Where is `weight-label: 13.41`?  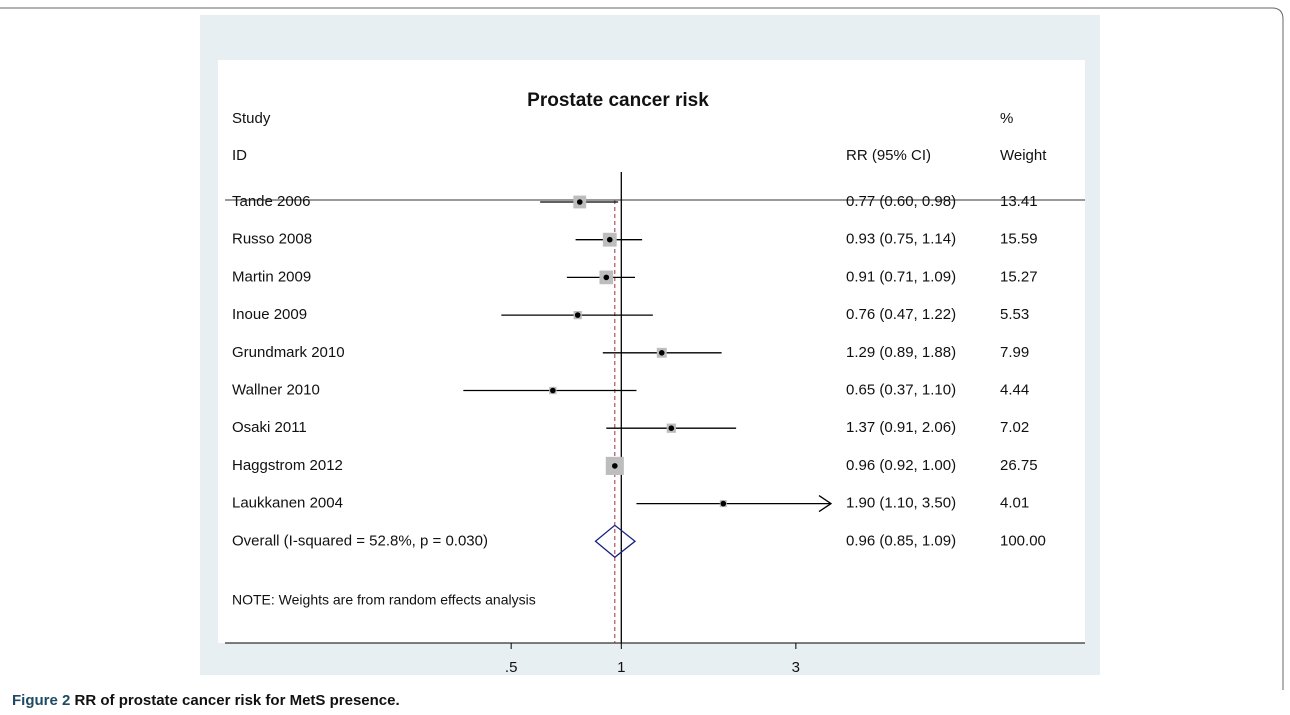 weight-label: 13.41 is located at coordinates (1019, 201).